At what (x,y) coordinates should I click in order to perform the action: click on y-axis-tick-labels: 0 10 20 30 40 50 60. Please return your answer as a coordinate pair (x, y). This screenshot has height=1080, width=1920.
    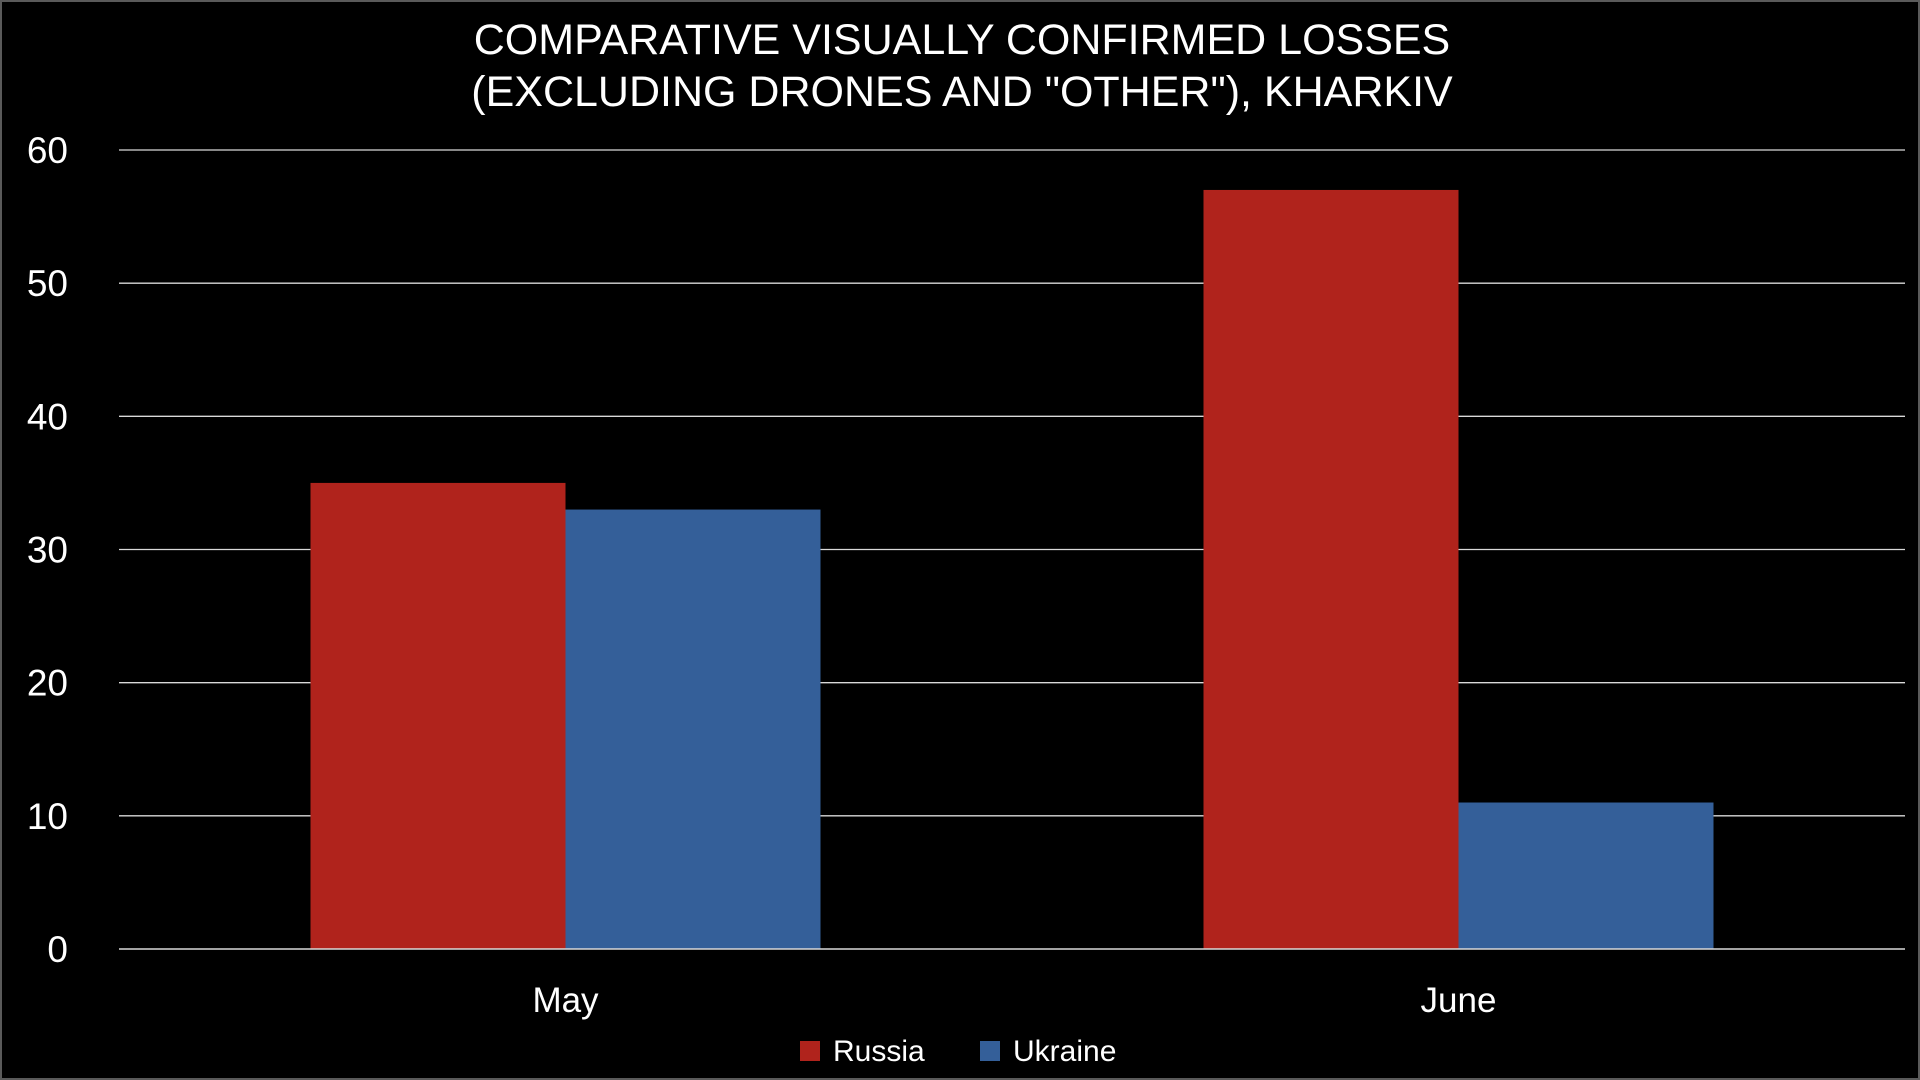
    Looking at the image, I should click on (47, 550).